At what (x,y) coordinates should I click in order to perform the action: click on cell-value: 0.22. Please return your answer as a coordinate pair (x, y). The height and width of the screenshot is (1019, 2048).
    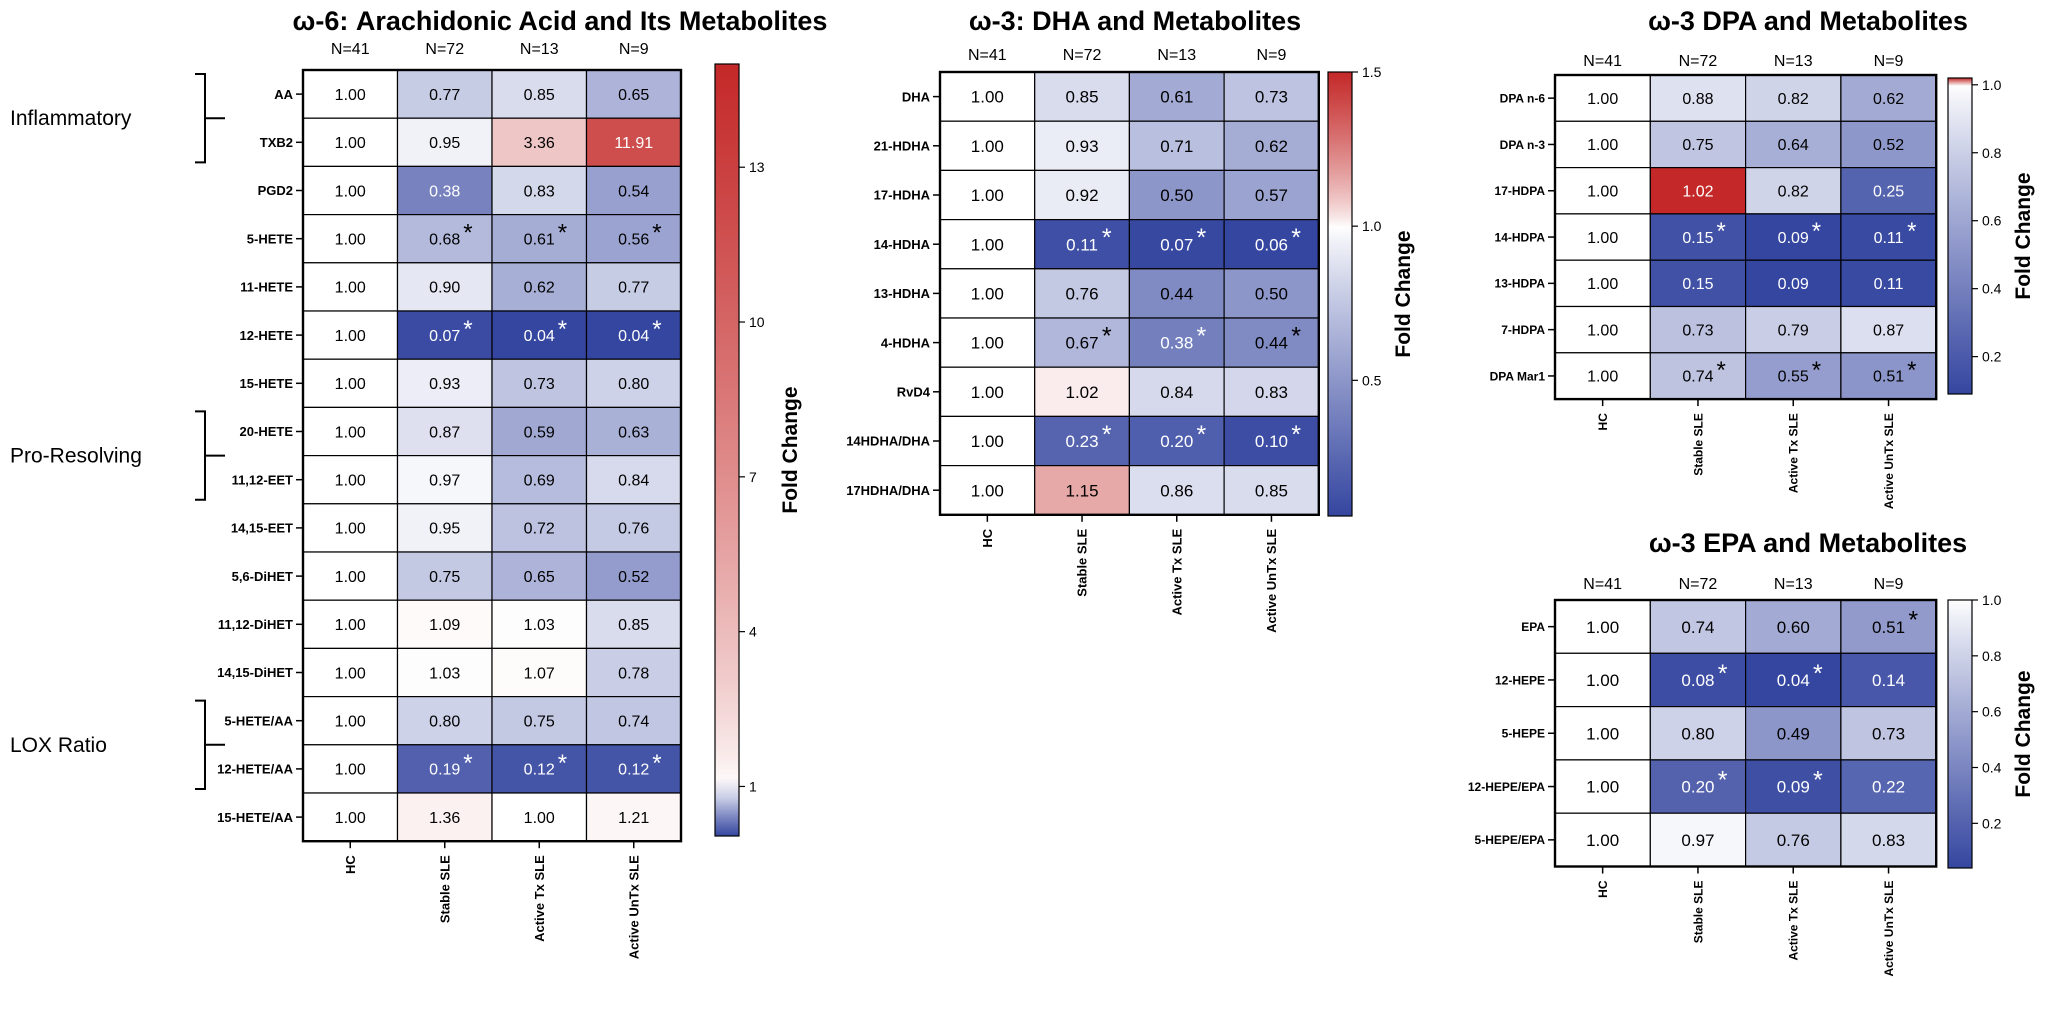
    Looking at the image, I should click on (1888, 787).